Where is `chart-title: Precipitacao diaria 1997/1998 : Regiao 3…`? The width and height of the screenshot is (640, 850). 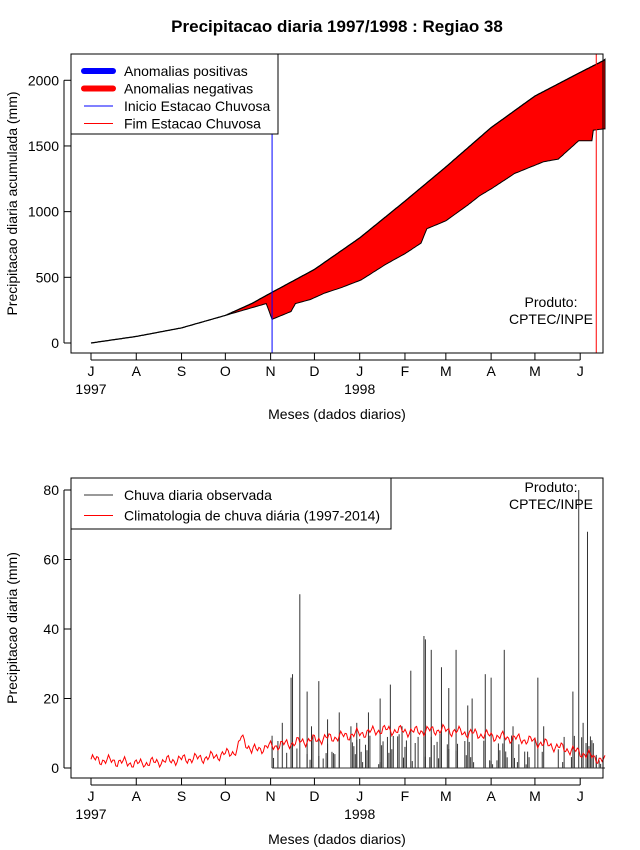 chart-title: Precipitacao diaria 1997/1998 : Regiao 3… is located at coordinates (337, 26).